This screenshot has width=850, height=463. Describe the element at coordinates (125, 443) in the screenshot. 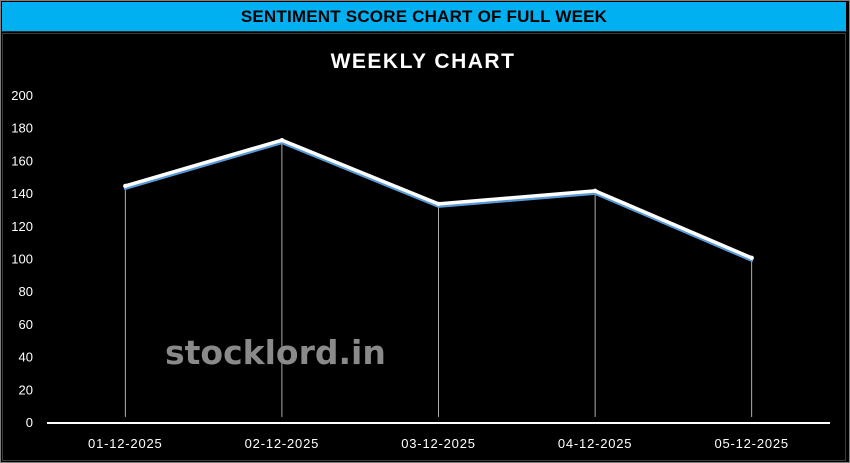

I see `x-tick-label: 01-12-2025` at that location.